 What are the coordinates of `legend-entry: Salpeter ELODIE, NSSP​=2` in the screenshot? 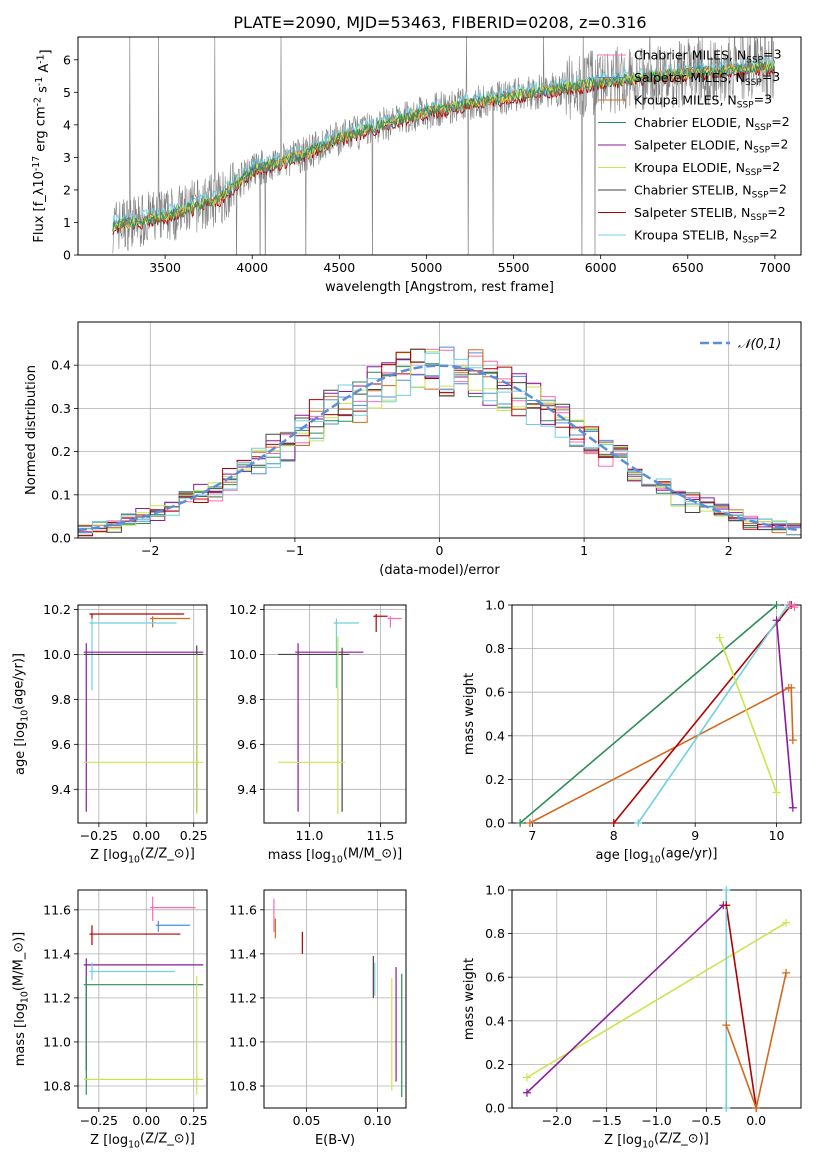 It's located at (711, 145).